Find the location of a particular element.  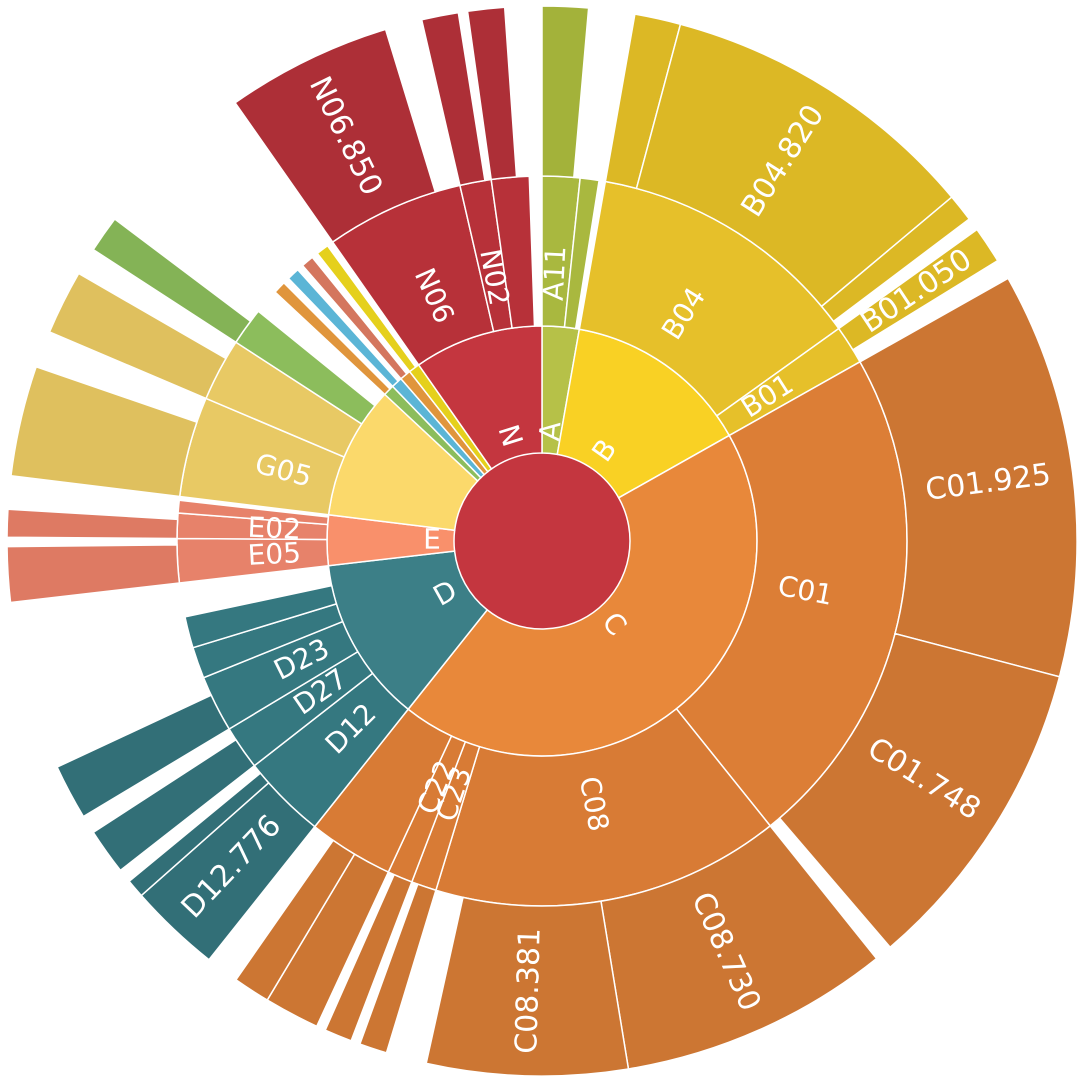

root-circle is located at coordinates (542, 541).